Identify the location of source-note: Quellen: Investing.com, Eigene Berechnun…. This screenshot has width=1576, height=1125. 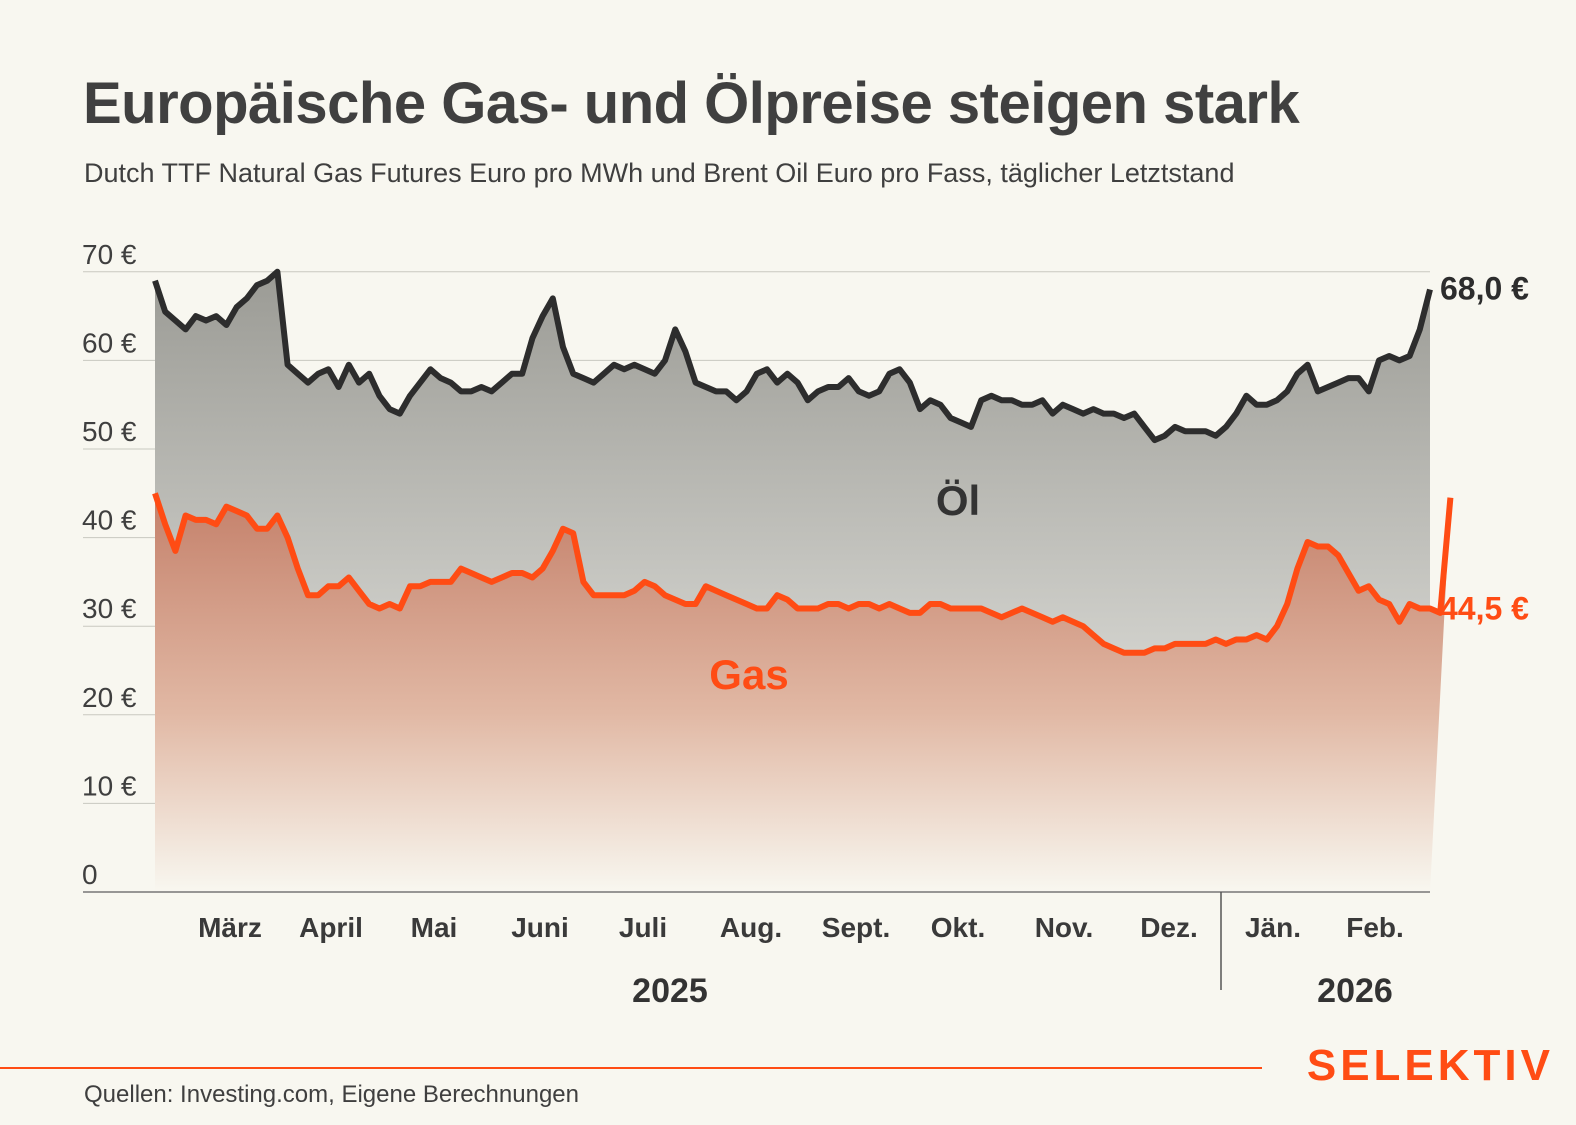
(331, 1094).